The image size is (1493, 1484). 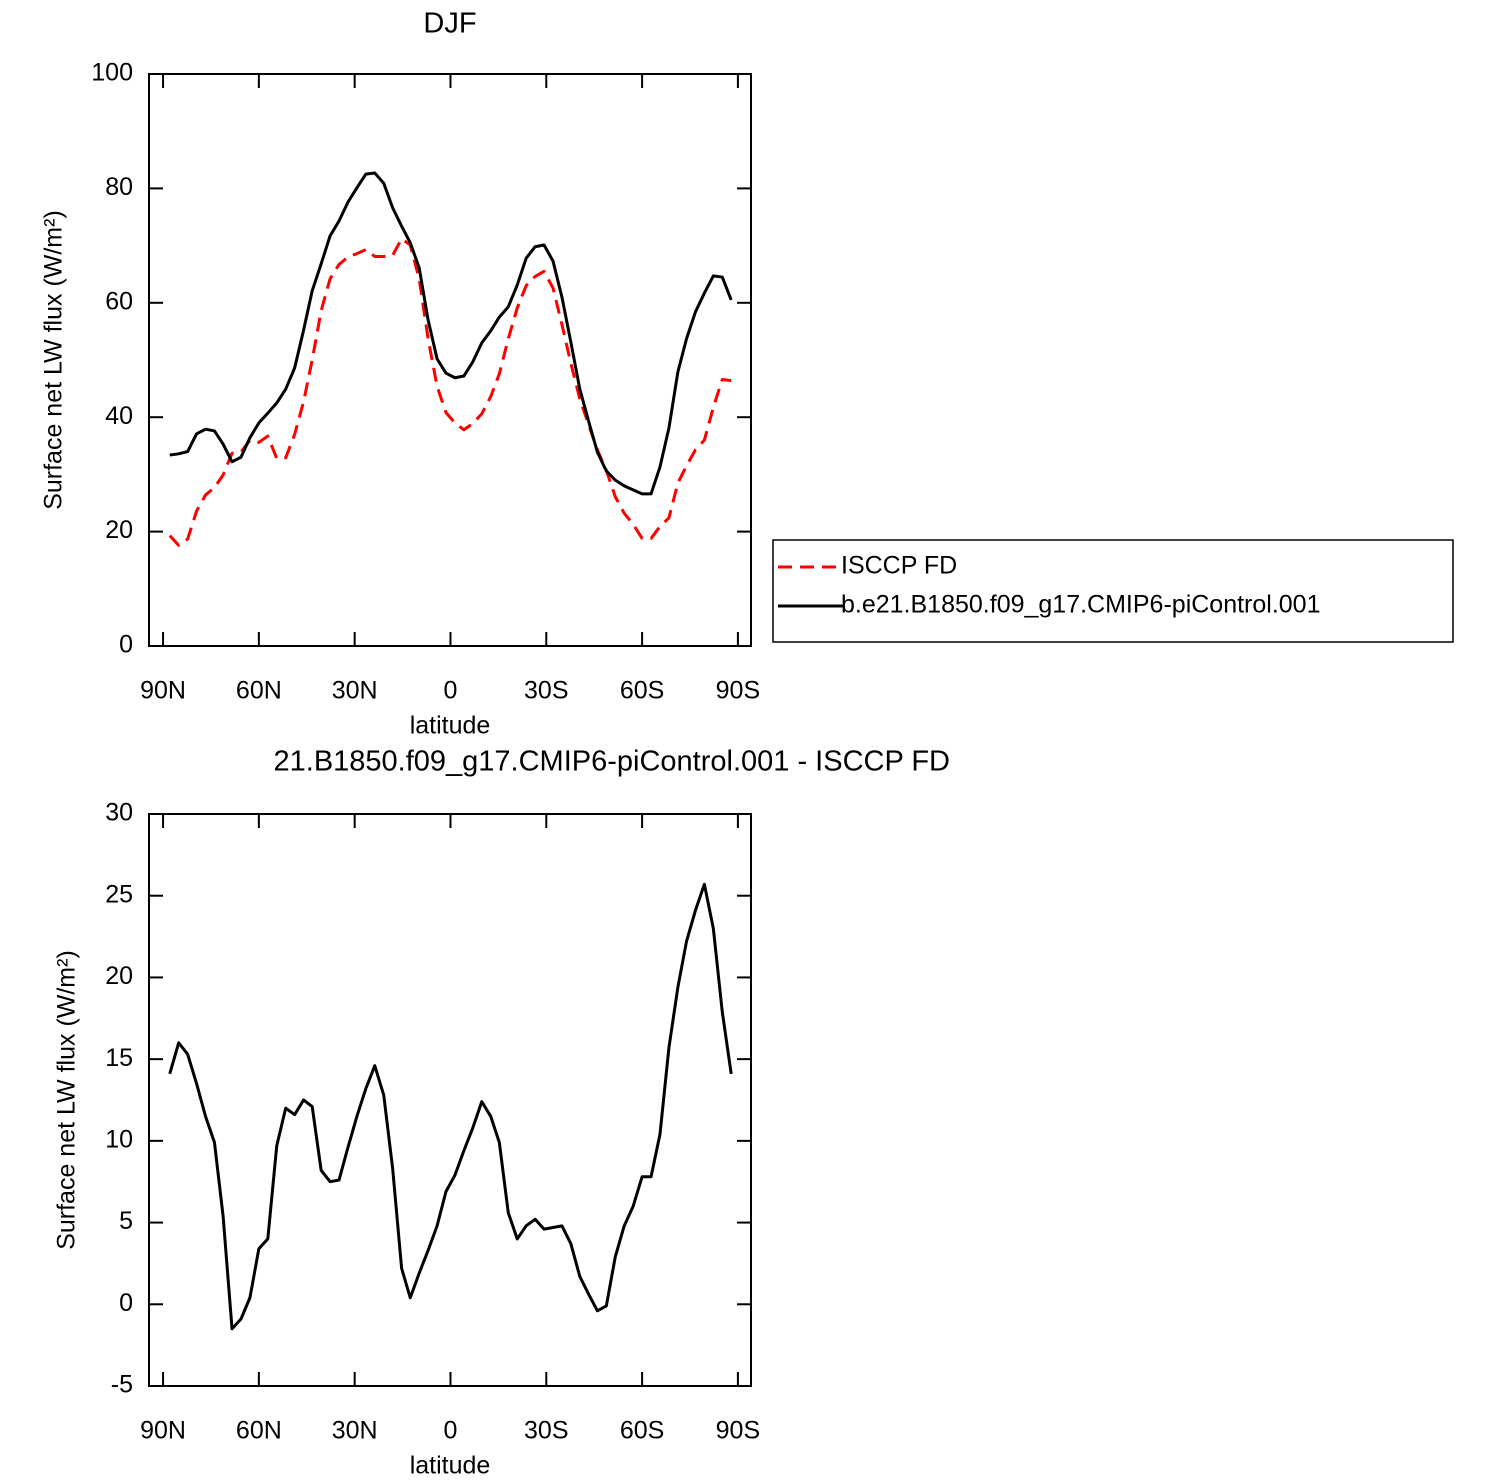 I want to click on y-tick-label: 10, so click(x=119, y=1139).